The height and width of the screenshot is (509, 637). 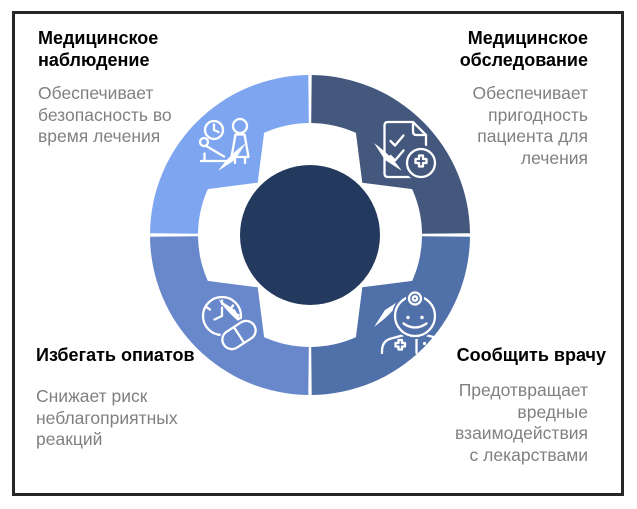 What do you see at coordinates (310, 235) in the screenshot?
I see `center-circle` at bounding box center [310, 235].